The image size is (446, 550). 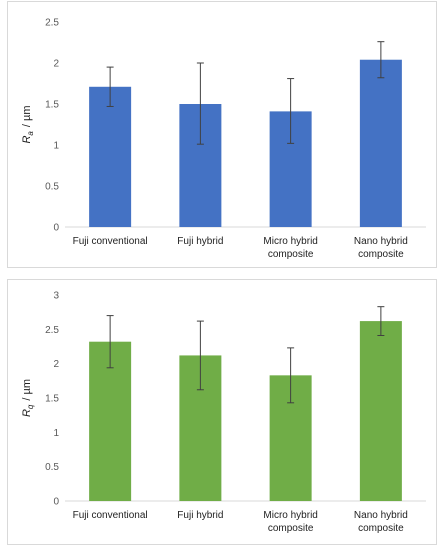 What do you see at coordinates (30, 406) in the screenshot?
I see `y-axis-subscript: q` at bounding box center [30, 406].